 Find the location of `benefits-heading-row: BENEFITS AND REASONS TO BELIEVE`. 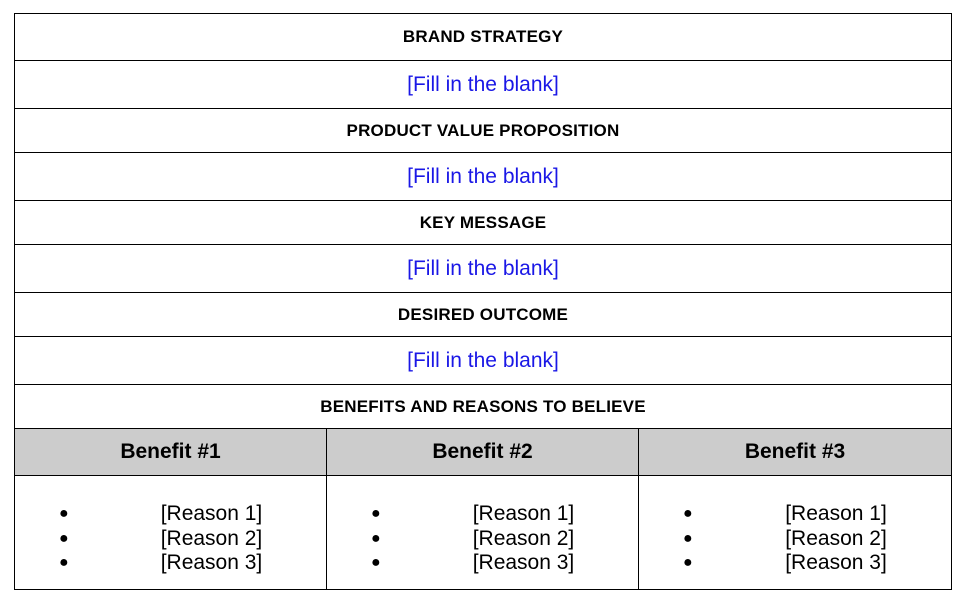

benefits-heading-row: BENEFITS AND REASONS TO BELIEVE is located at coordinates (483, 406).